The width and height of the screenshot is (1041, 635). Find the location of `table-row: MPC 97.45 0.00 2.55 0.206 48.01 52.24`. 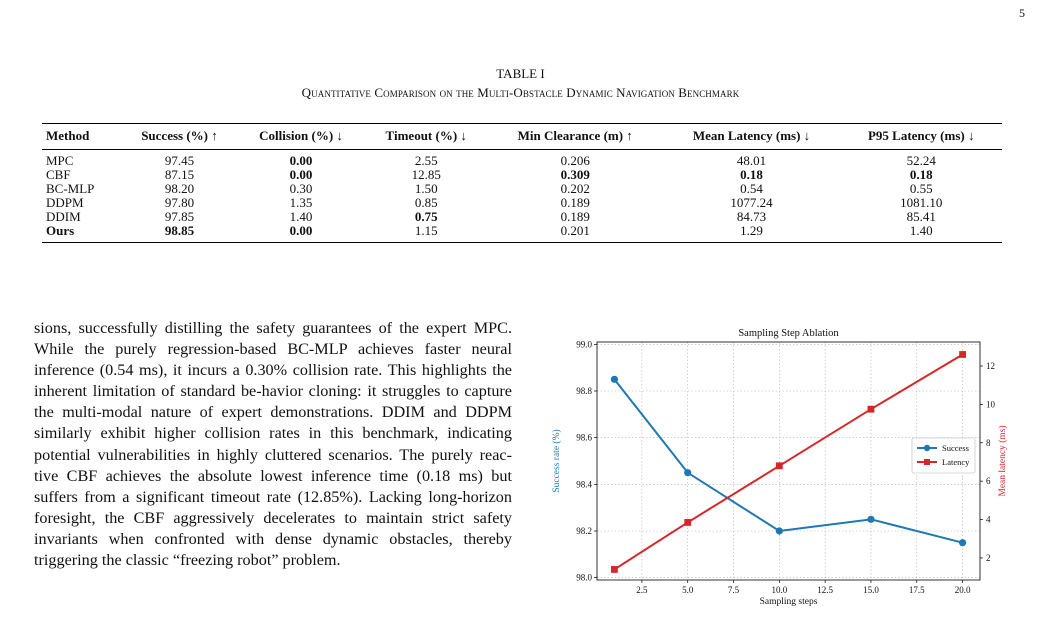

table-row: MPC 97.45 0.00 2.55 0.206 48.01 52.24 is located at coordinates (522, 159).